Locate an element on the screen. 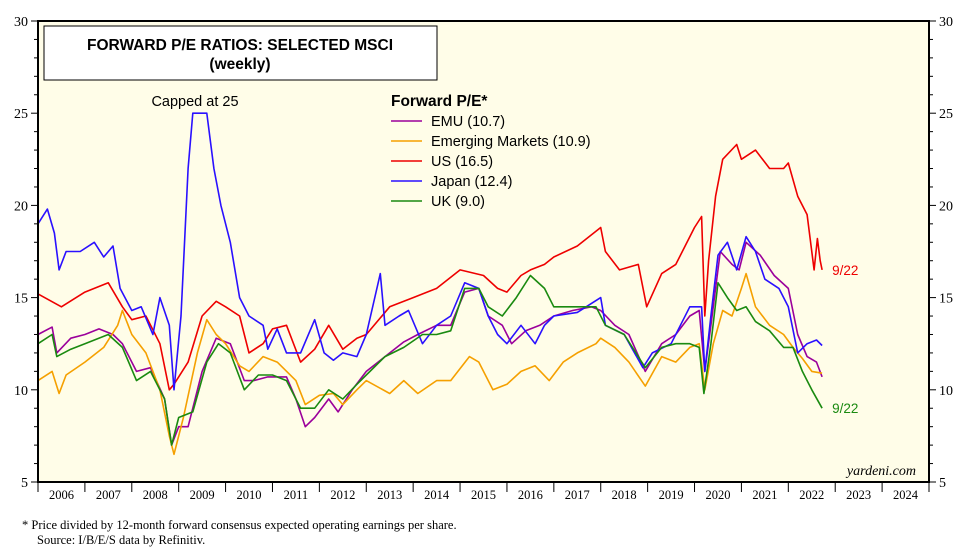 This screenshot has height=556, width=966. legend-label: Emerging Markets (10.9) is located at coordinates (511, 142).